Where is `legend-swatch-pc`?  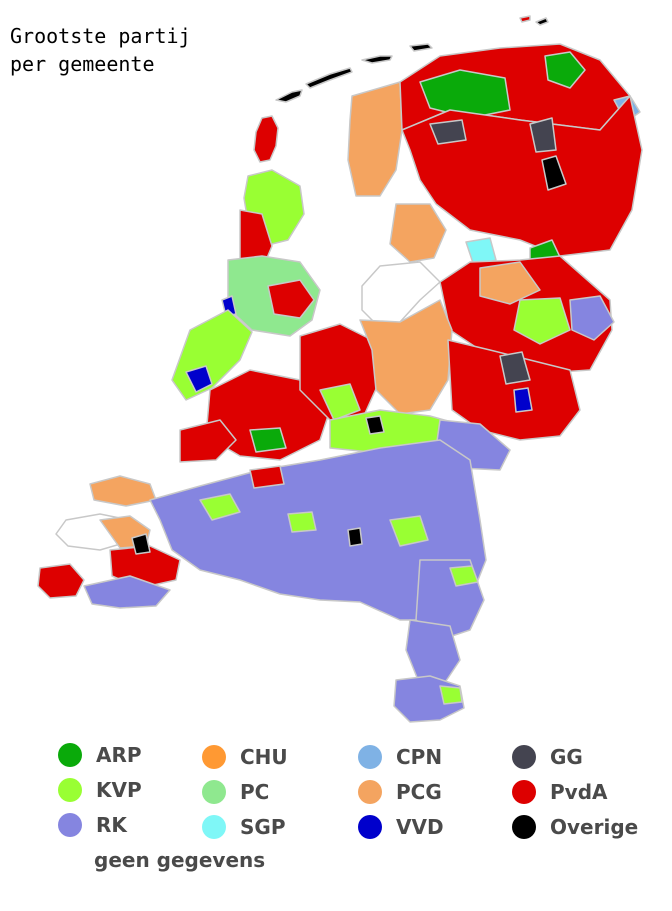
legend-swatch-pc is located at coordinates (214, 792).